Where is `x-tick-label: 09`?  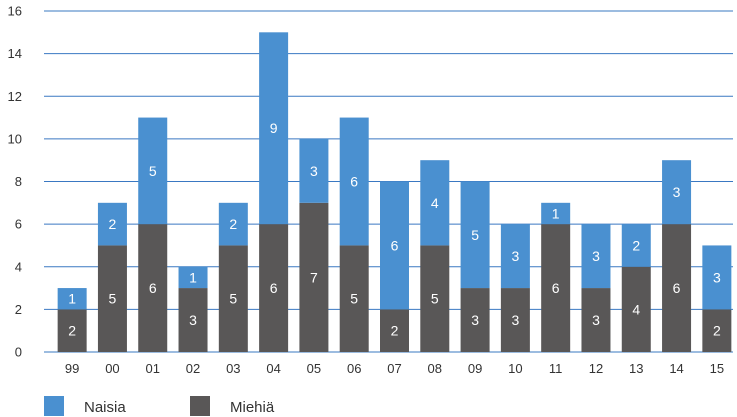 x-tick-label: 09 is located at coordinates (475, 368).